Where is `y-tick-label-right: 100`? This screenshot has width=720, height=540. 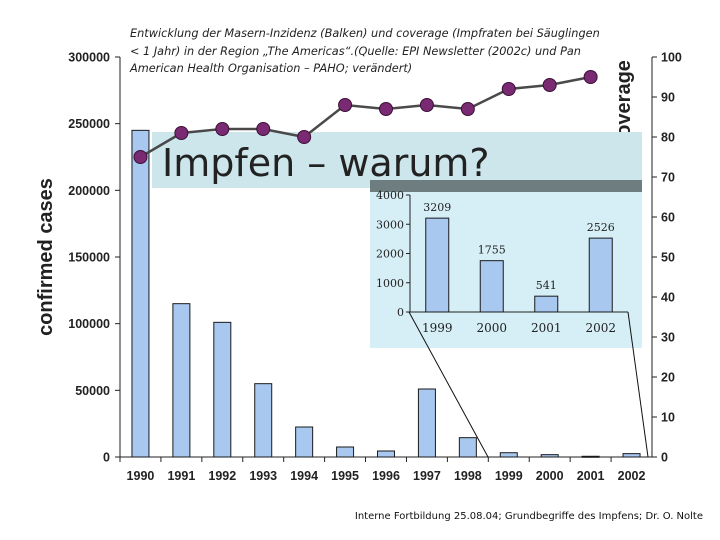 y-tick-label-right: 100 is located at coordinates (671, 58).